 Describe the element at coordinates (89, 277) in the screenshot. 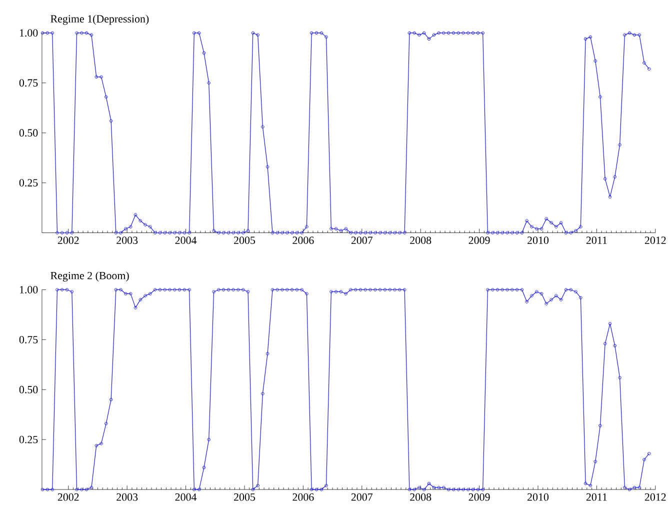

I see `chart-title: Regime 2 (Boom)` at that location.